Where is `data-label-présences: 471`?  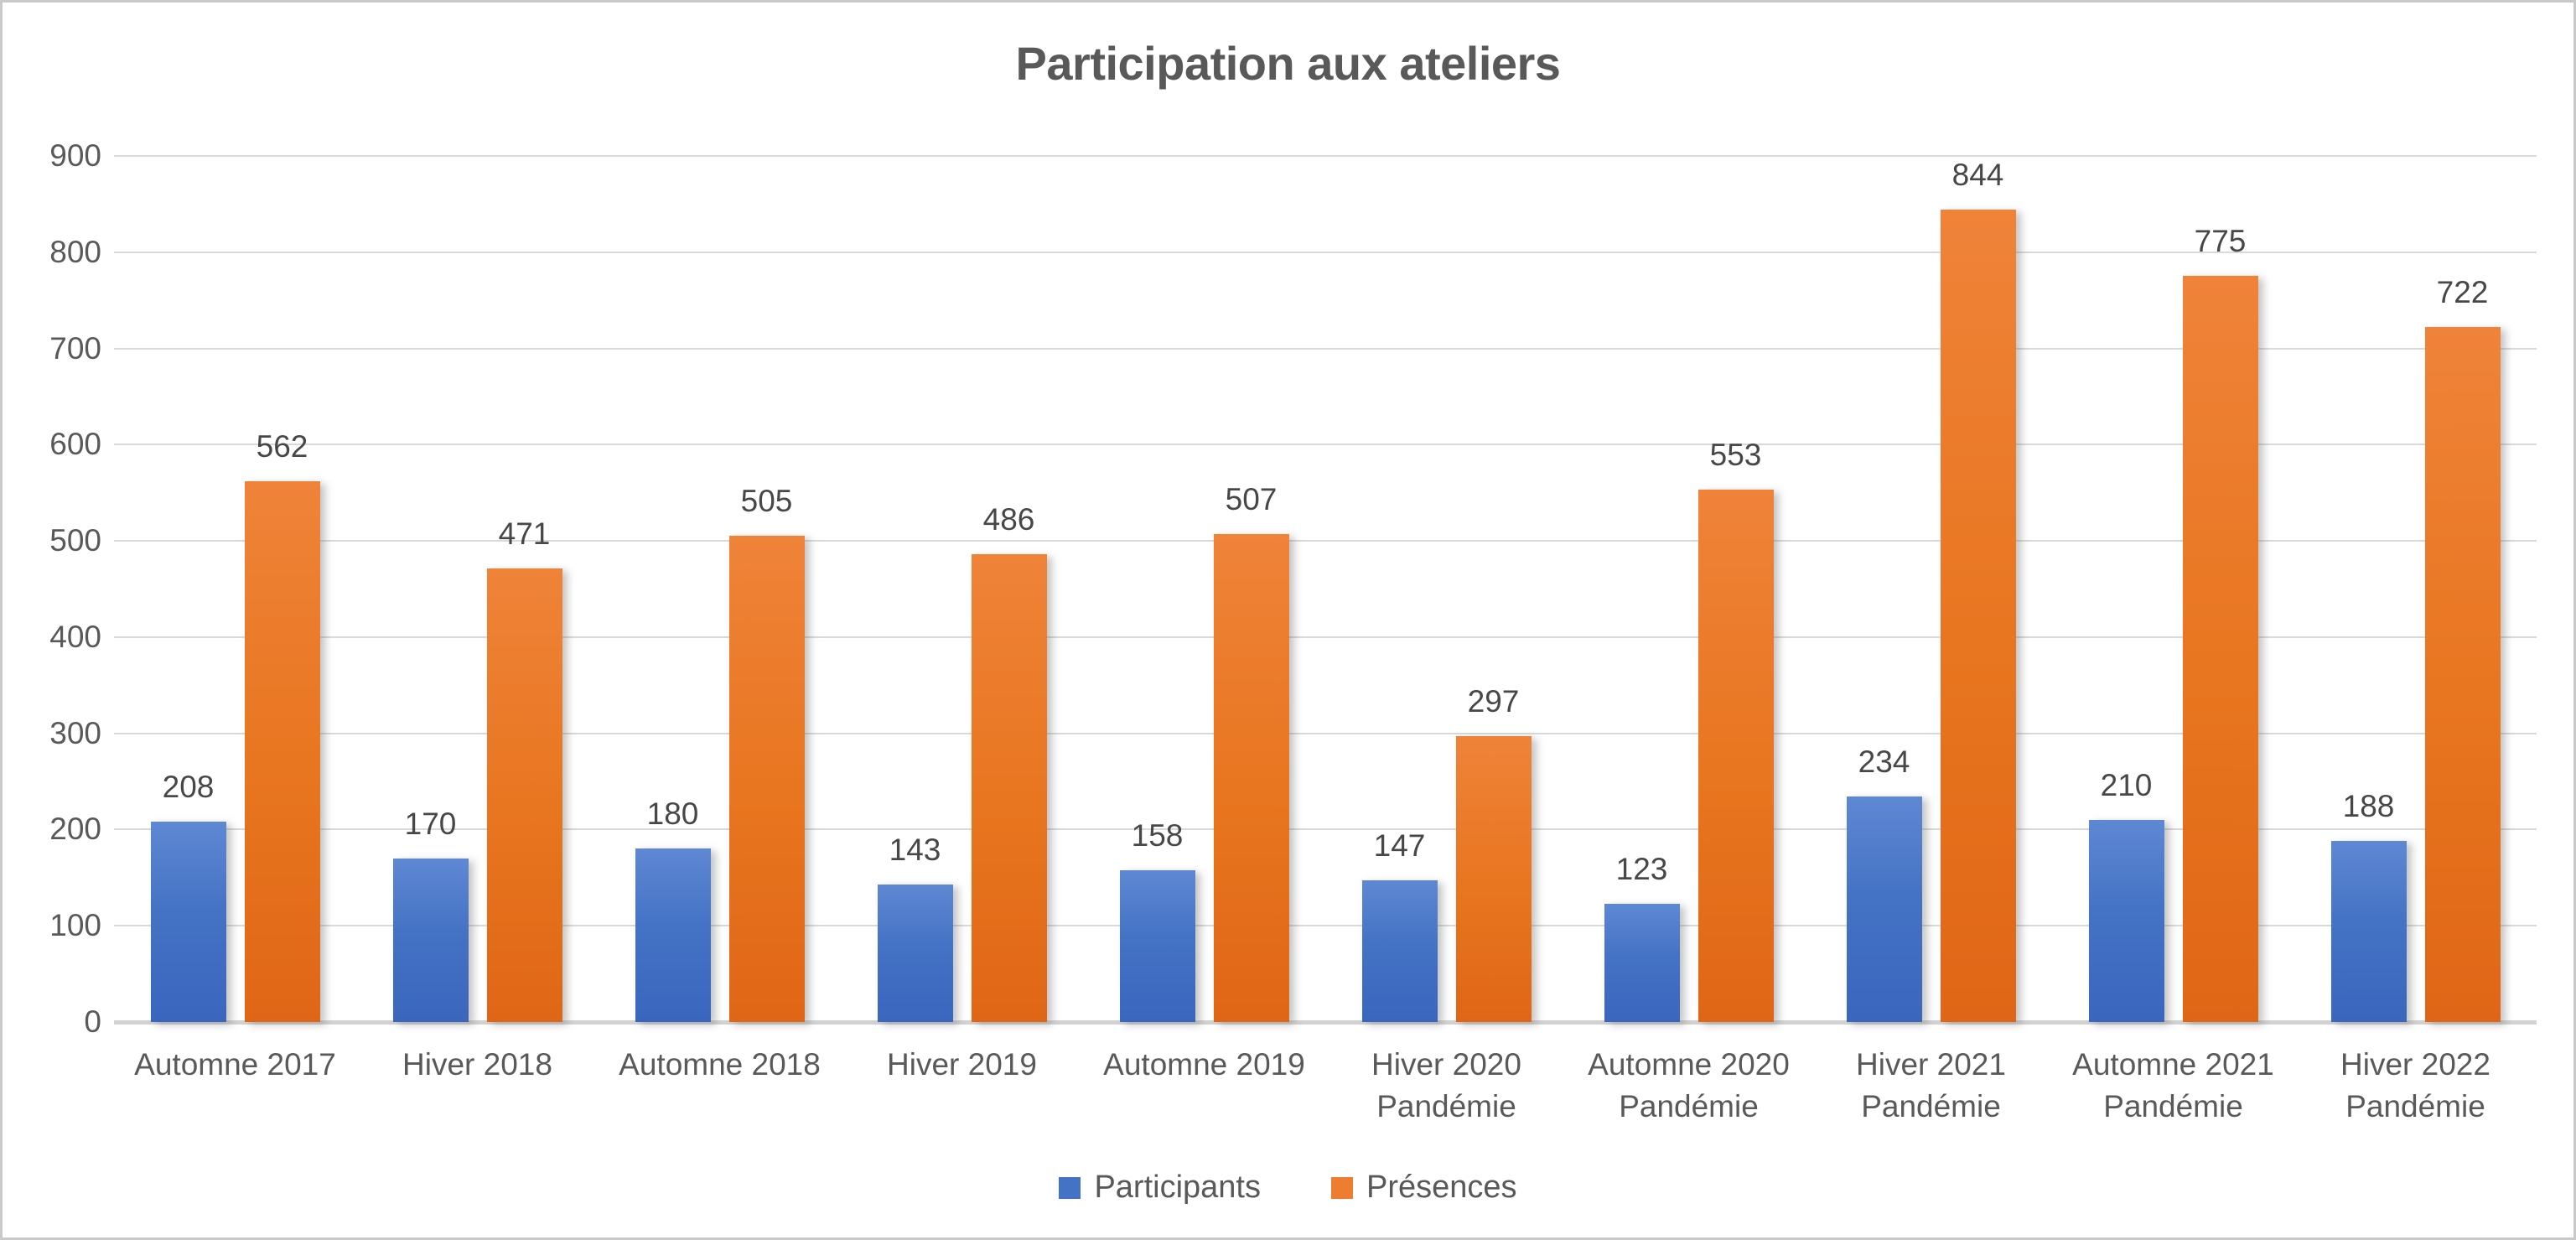 data-label-présences: 471 is located at coordinates (524, 533).